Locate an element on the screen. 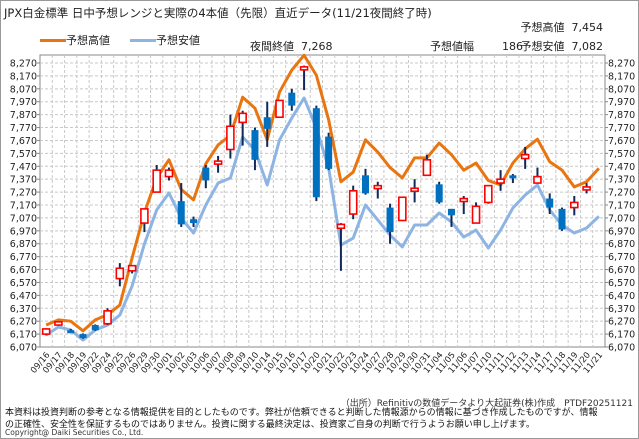 This screenshot has height=439, width=639. night-close-value: 7,268 is located at coordinates (317, 46).